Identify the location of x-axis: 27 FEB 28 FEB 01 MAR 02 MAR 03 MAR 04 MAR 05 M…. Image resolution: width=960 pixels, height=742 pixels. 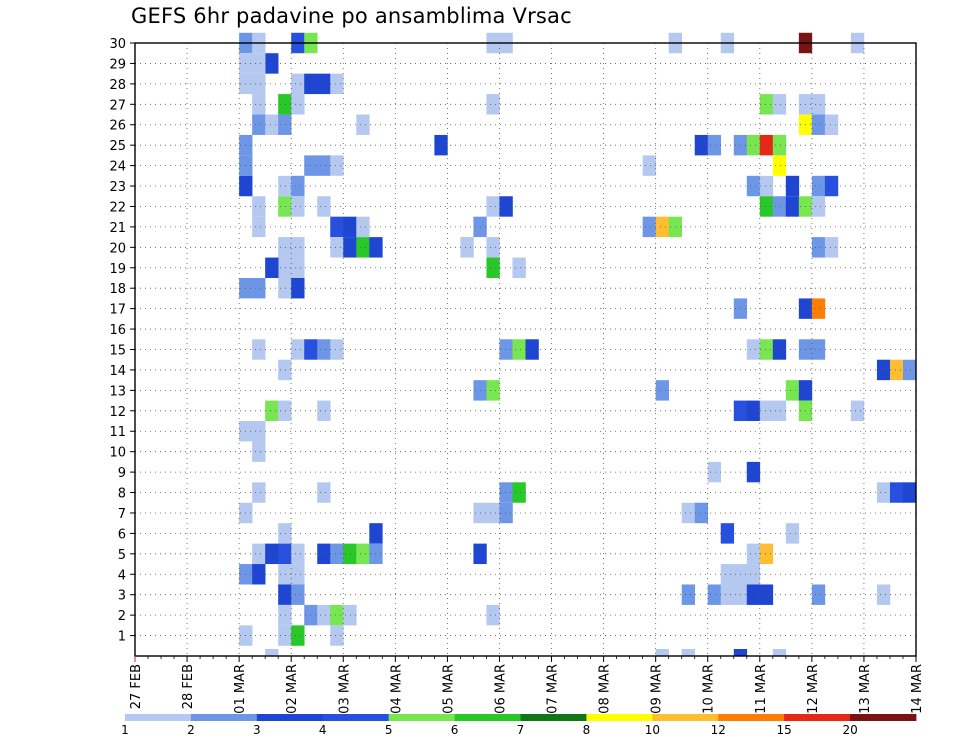
(527, 685).